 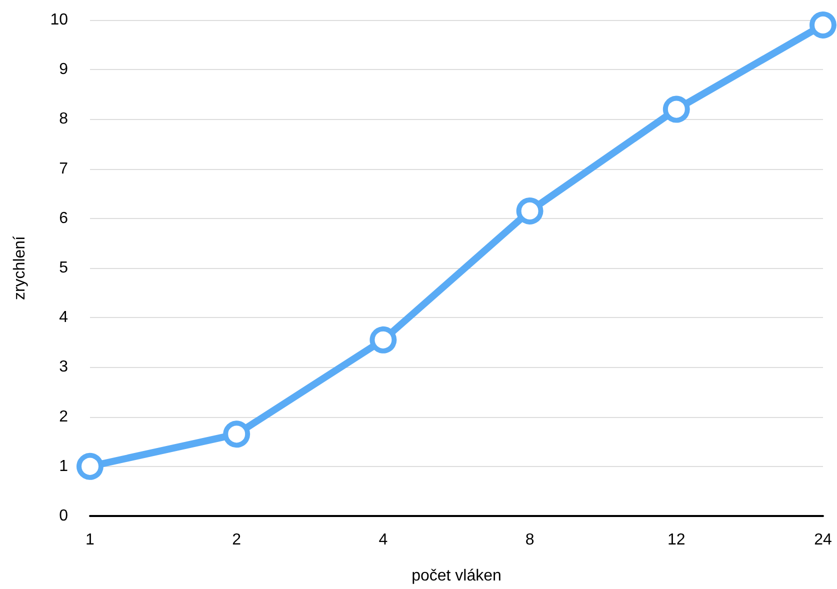 What do you see at coordinates (63, 169) in the screenshot?
I see `y-tick-label: 7` at bounding box center [63, 169].